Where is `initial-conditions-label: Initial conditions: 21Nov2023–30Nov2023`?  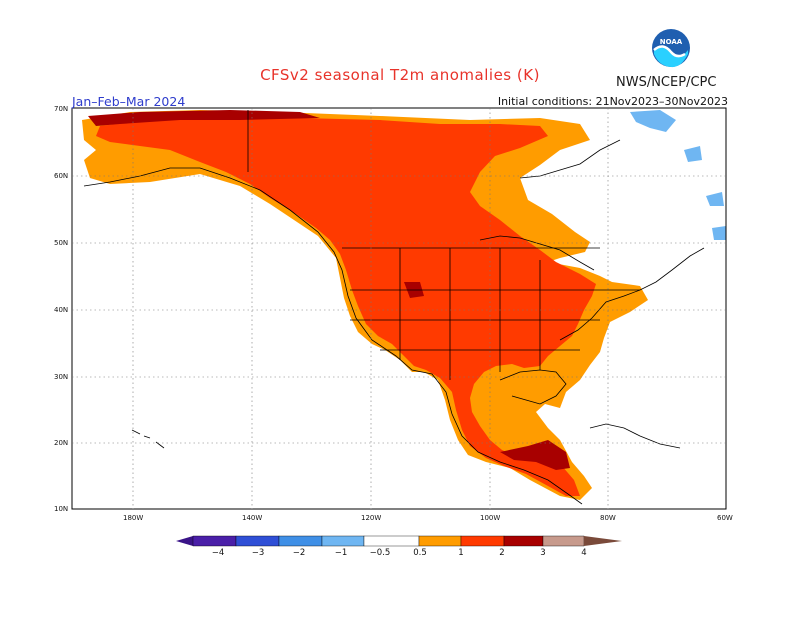 initial-conditions-label: Initial conditions: 21Nov2023–30Nov2023 is located at coordinates (612, 101).